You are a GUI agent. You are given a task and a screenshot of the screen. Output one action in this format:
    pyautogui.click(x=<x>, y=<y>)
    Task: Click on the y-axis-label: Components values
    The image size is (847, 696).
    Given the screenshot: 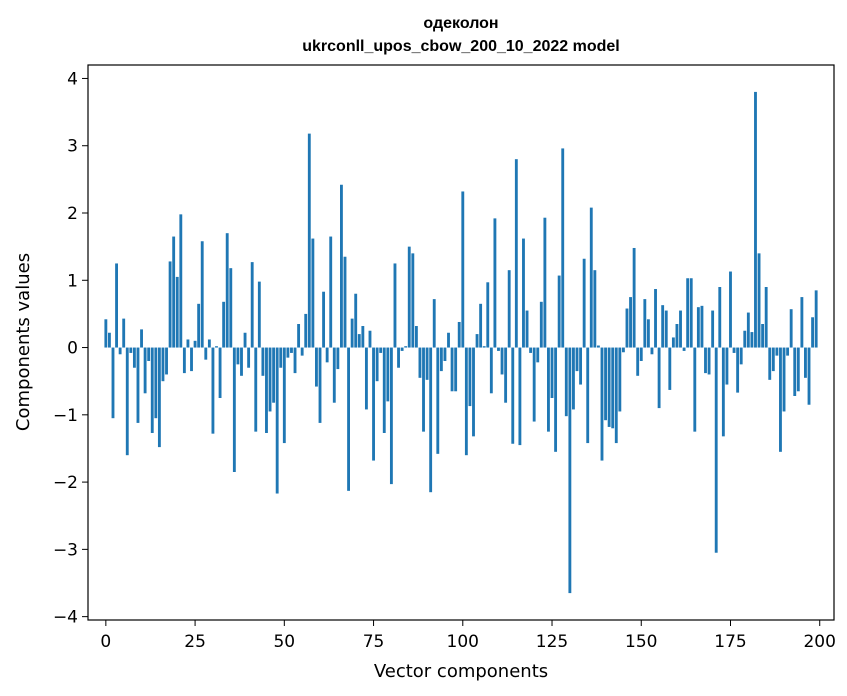 What is the action you would take?
    pyautogui.click(x=23, y=342)
    